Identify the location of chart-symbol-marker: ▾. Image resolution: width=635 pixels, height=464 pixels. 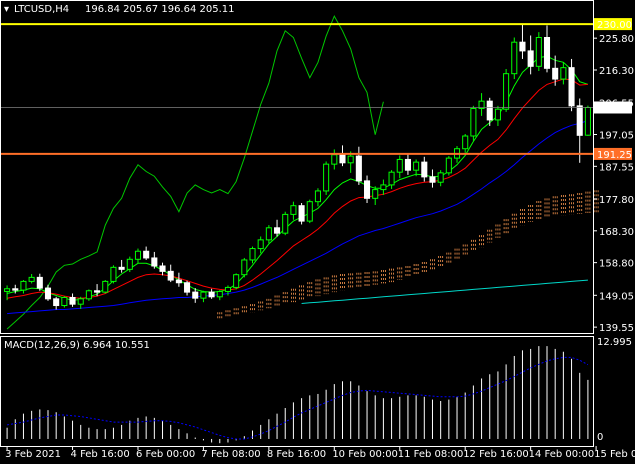
(6, 9).